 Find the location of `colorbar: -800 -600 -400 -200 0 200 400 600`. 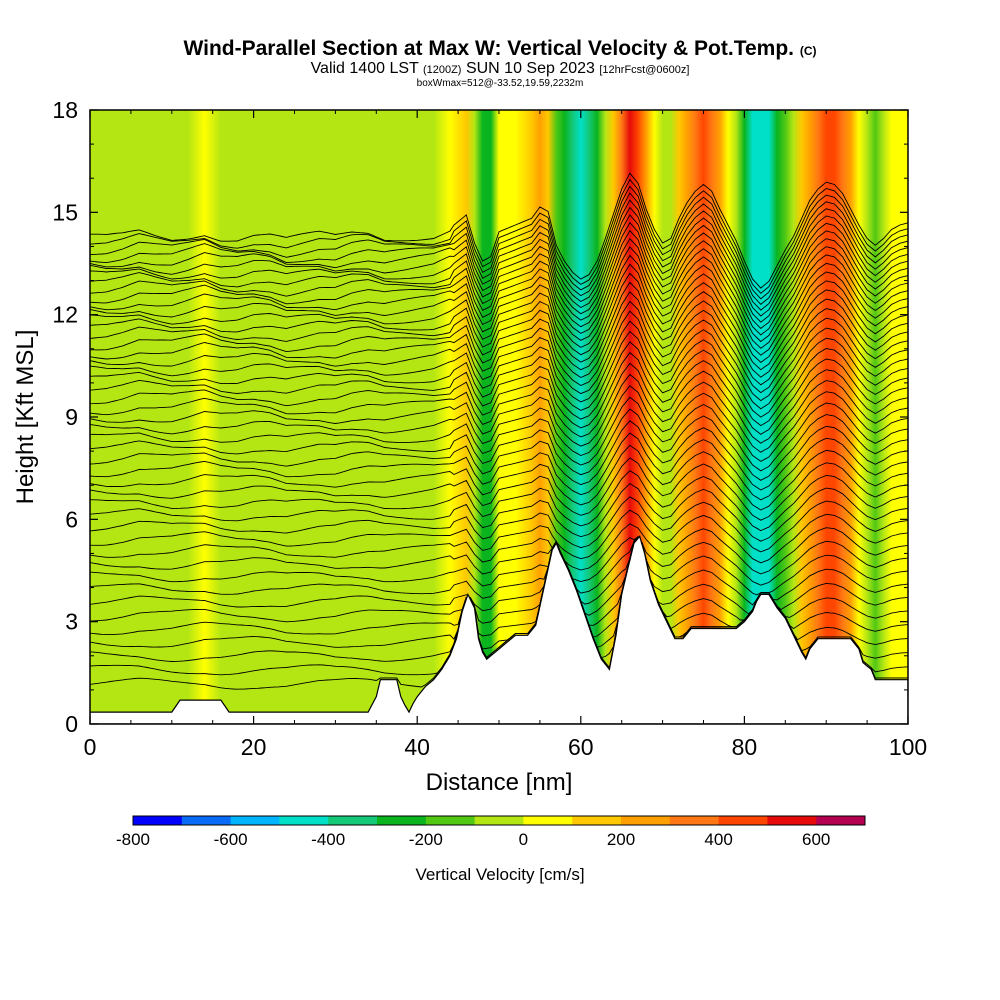

colorbar: -800 -600 -400 -200 0 200 400 600 is located at coordinates (491, 832).